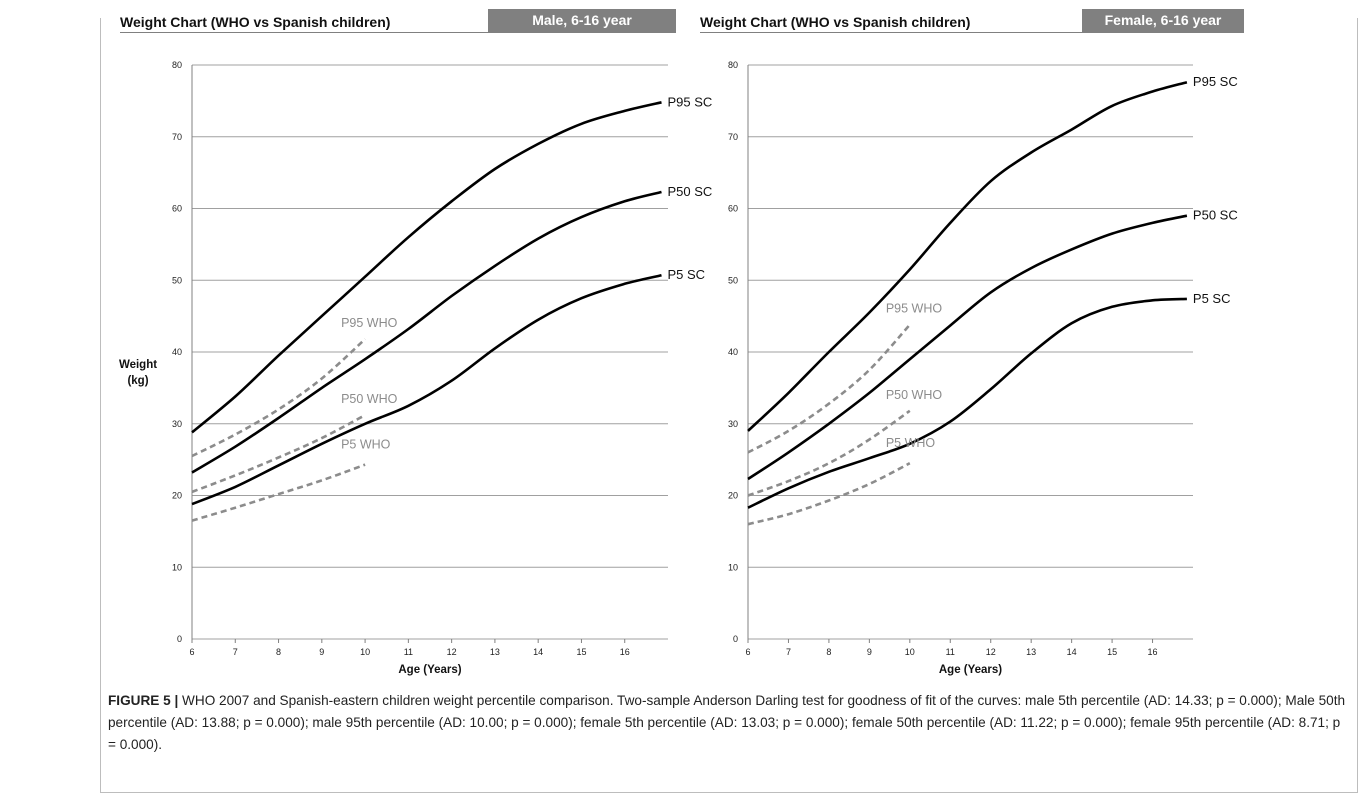 The width and height of the screenshot is (1360, 798). What do you see at coordinates (143, 700) in the screenshot?
I see `figure-label: FIGURE 5 |` at bounding box center [143, 700].